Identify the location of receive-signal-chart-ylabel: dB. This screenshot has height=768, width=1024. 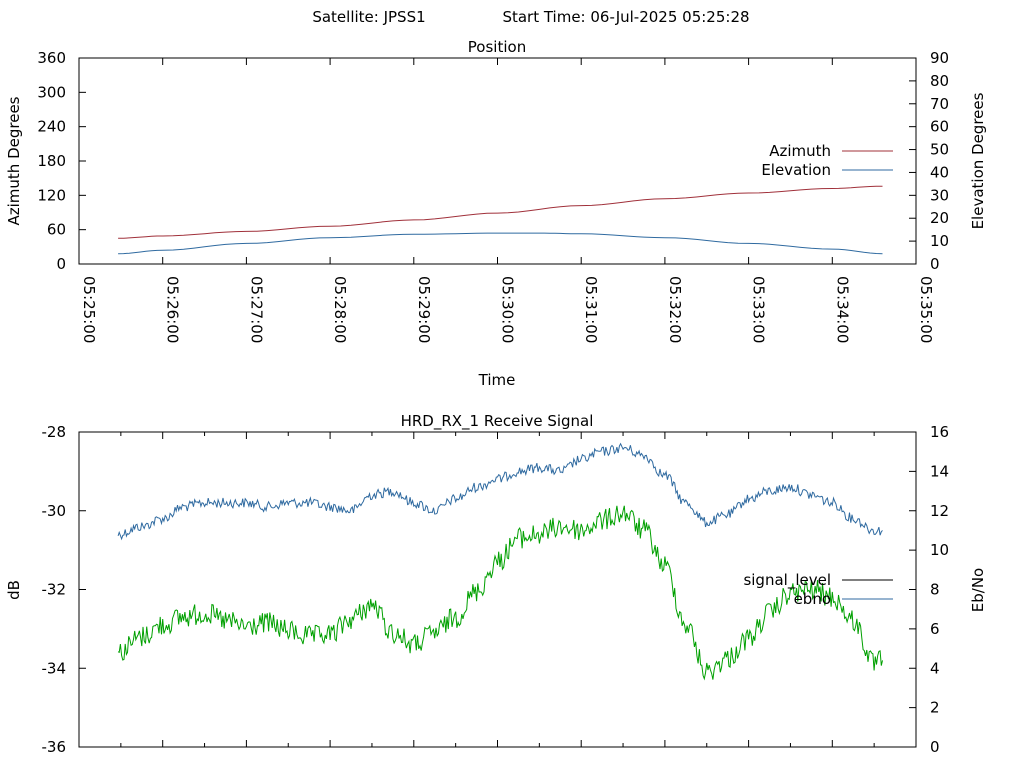
(14, 590).